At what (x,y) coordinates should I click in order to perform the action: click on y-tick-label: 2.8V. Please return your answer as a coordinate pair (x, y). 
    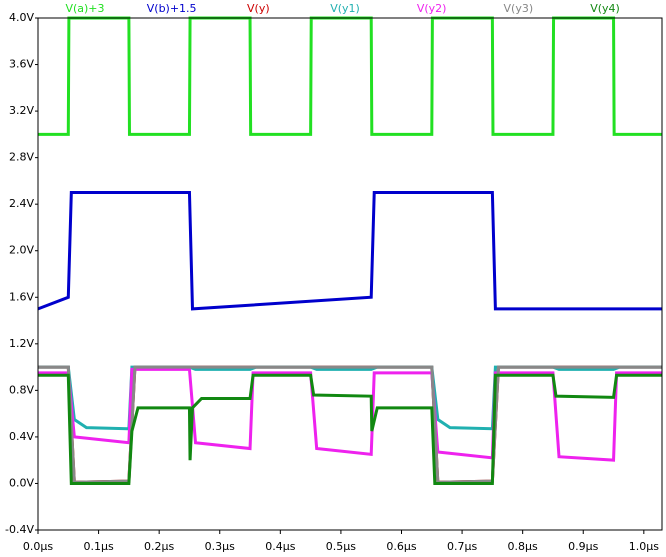
    Looking at the image, I should click on (21, 157).